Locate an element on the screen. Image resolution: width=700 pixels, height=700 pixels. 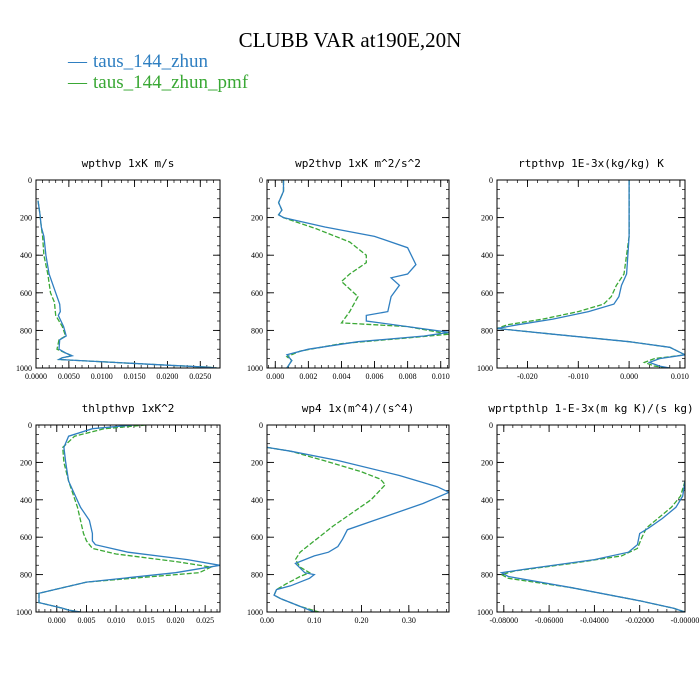
x-tick-label: 0.00 is located at coordinates (267, 620).